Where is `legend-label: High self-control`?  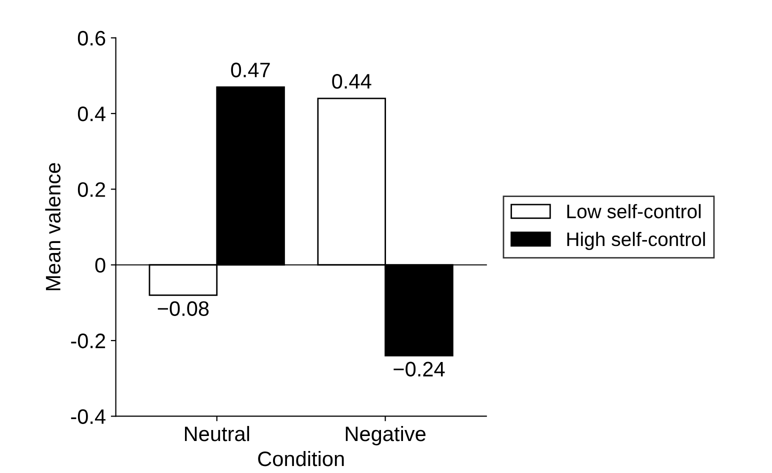 legend-label: High self-control is located at coordinates (636, 241).